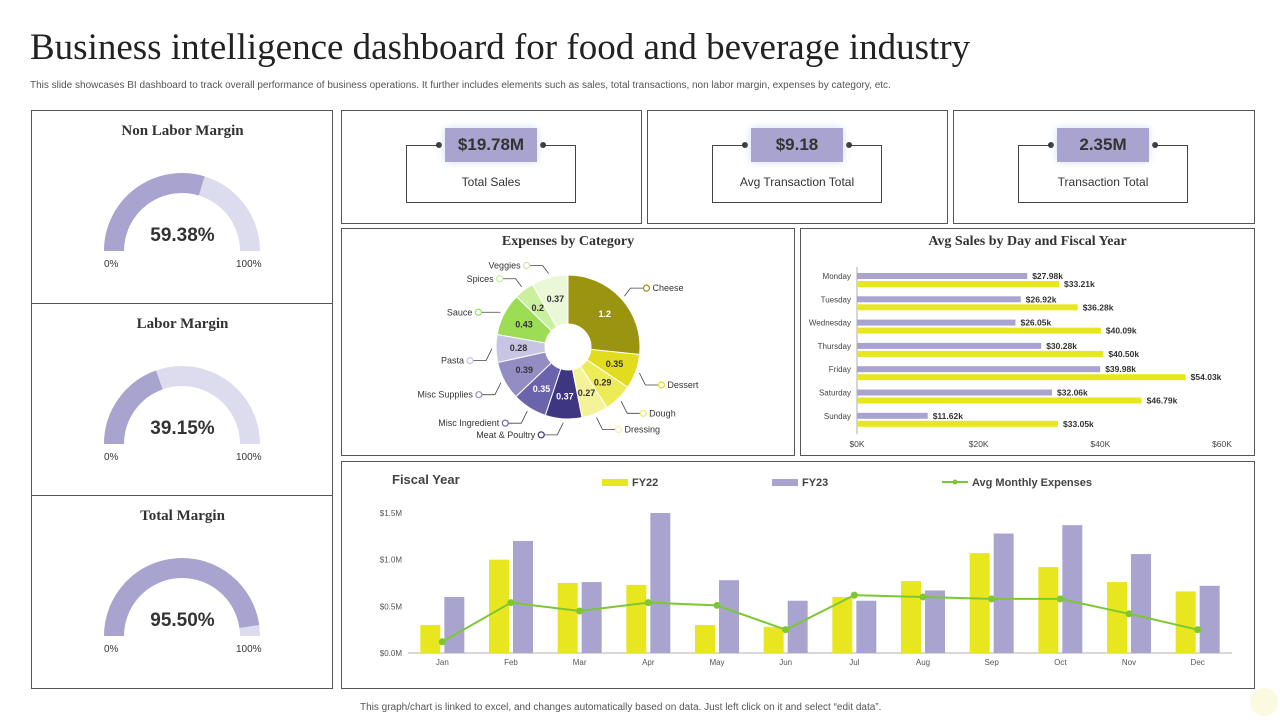  I want to click on y-tick-label: Friday, so click(840, 369).